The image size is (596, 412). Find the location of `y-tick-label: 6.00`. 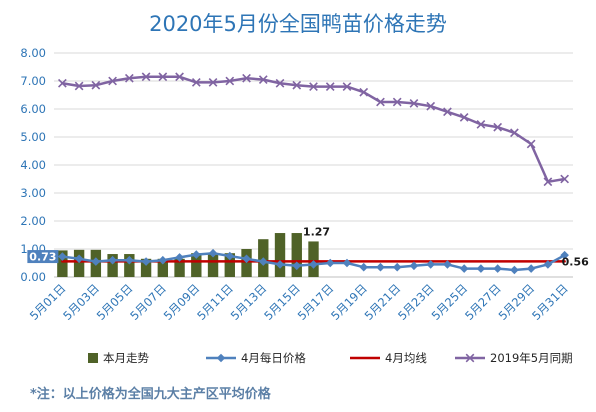

y-tick-label: 6.00 is located at coordinates (33, 109).